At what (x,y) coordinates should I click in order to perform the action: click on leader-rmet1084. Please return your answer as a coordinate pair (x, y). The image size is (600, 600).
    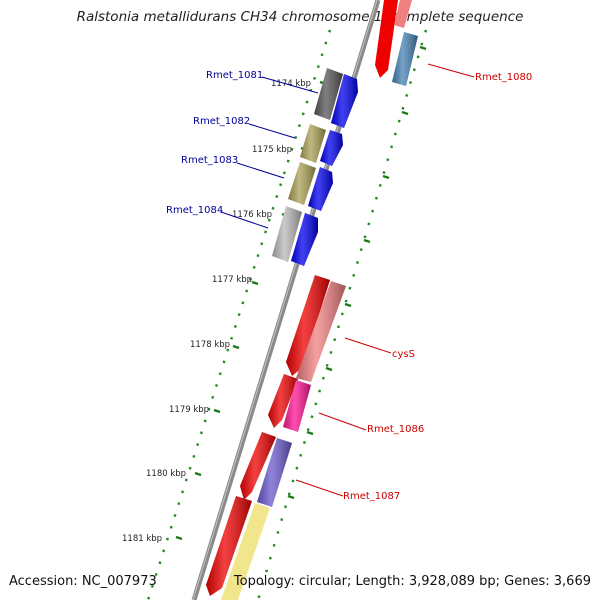
    Looking at the image, I should click on (244, 220).